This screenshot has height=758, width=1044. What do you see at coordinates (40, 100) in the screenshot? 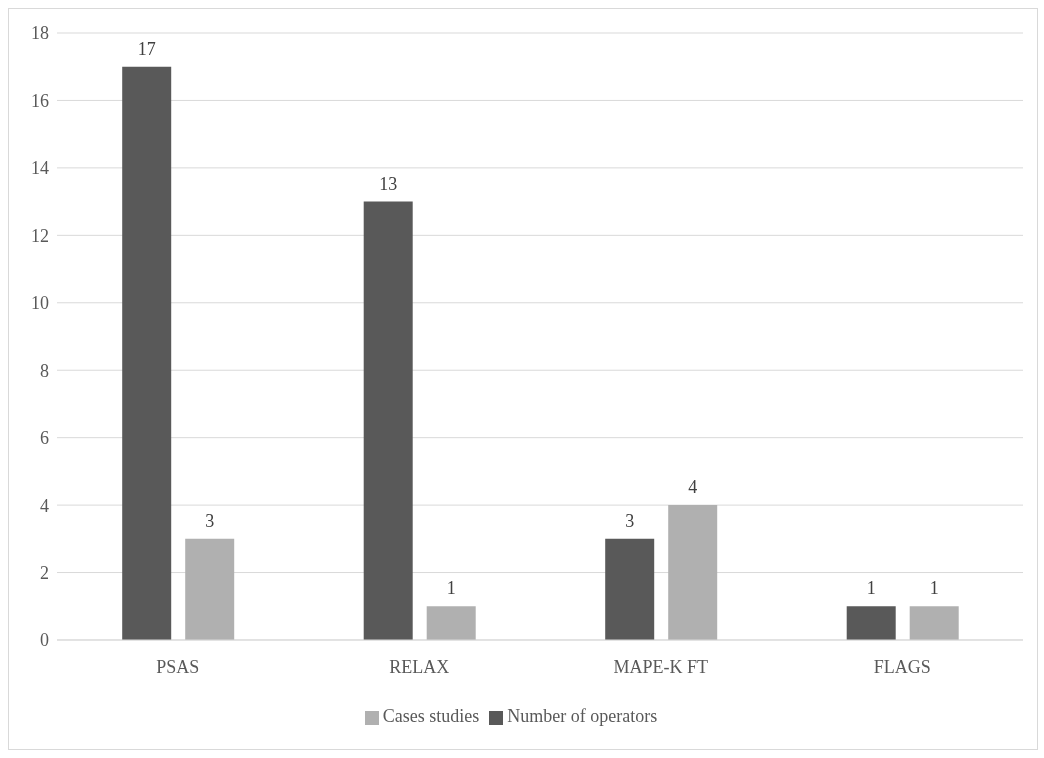
I see `y-tick-label: 16` at bounding box center [40, 100].